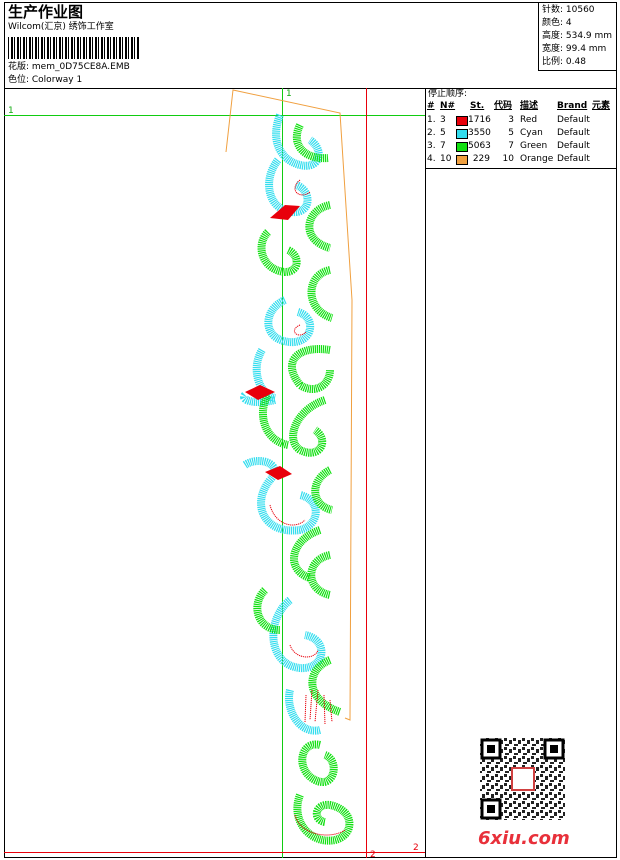 The width and height of the screenshot is (620, 860). What do you see at coordinates (511, 120) in the screenshot?
I see `code: 3` at bounding box center [511, 120].